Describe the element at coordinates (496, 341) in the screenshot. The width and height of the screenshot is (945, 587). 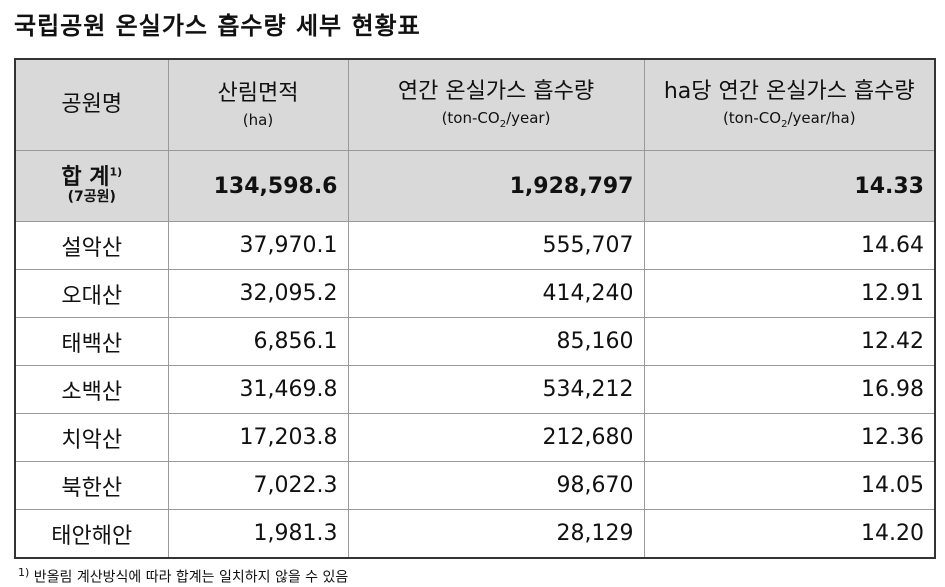
I see `cell-value: 85,160` at that location.